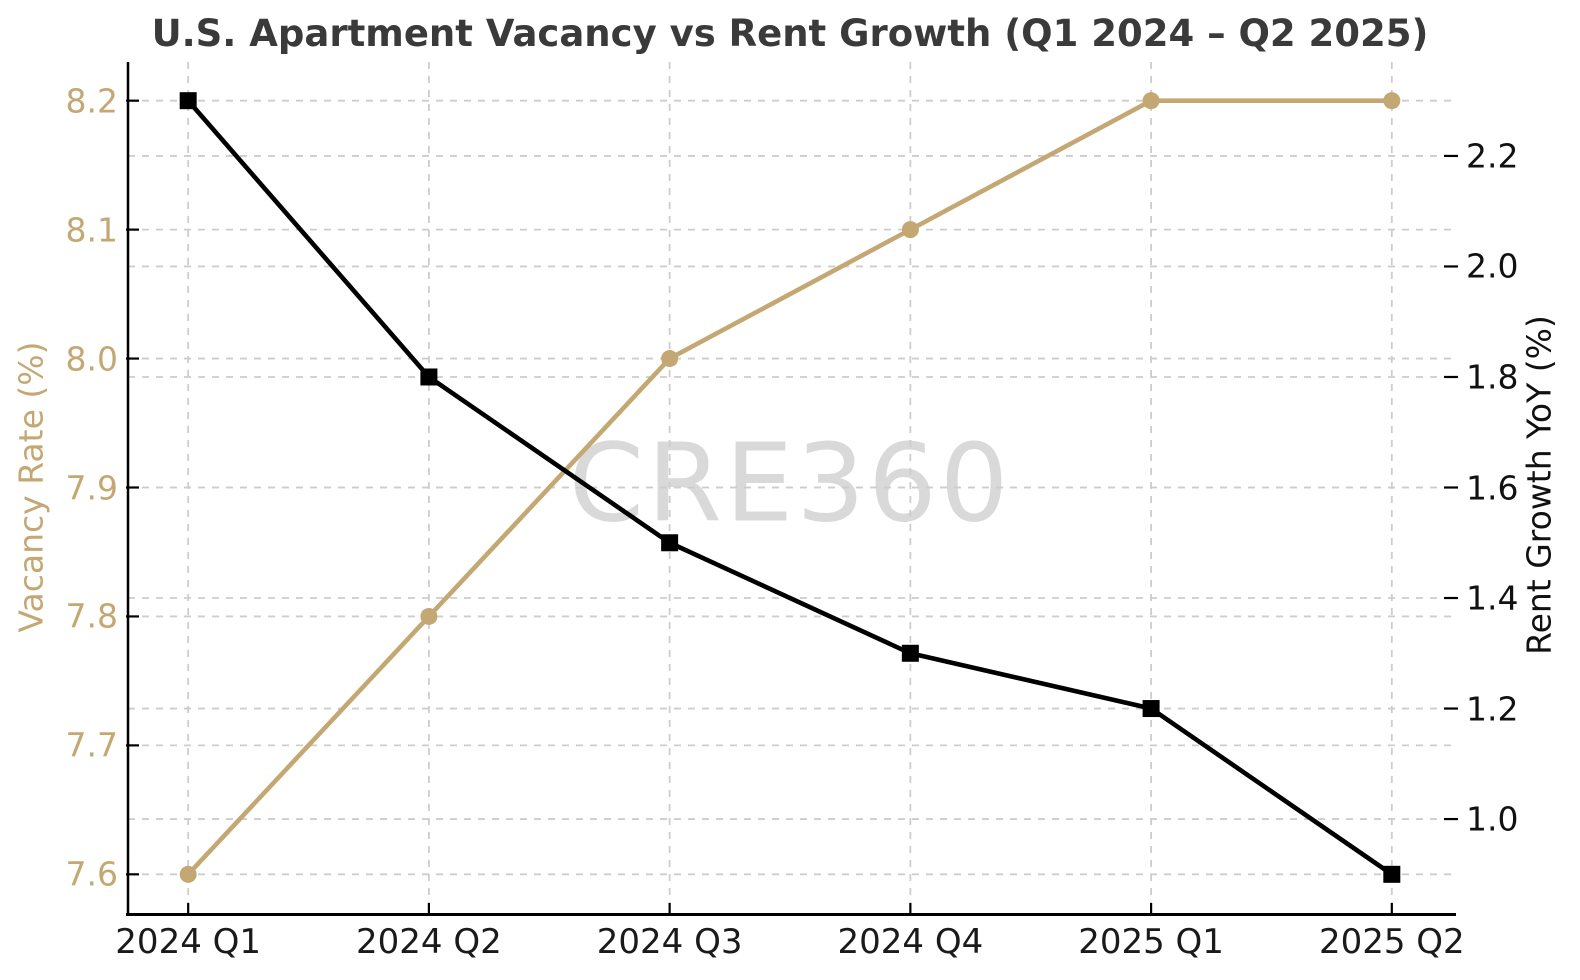  I want to click on left-axis-tick-label: 8.1, so click(91, 230).